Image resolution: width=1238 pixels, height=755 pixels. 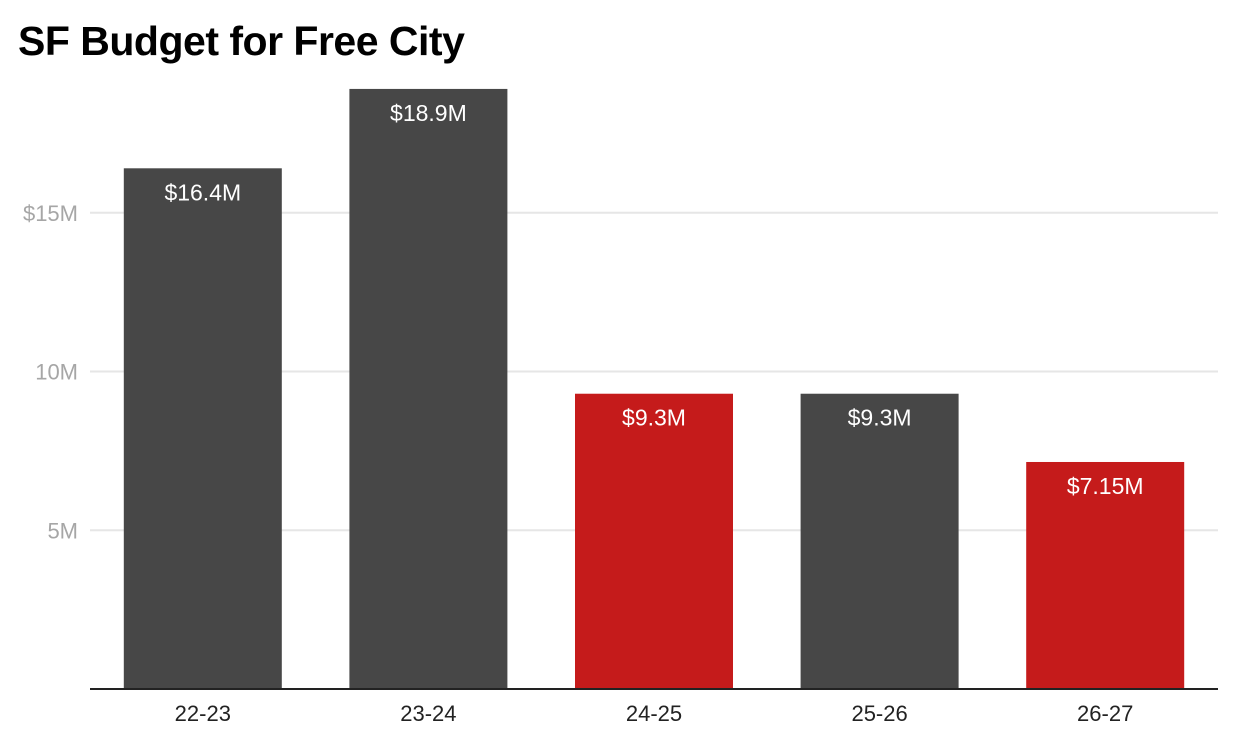 I want to click on x-tick-label: 26-27, so click(x=1105, y=713).